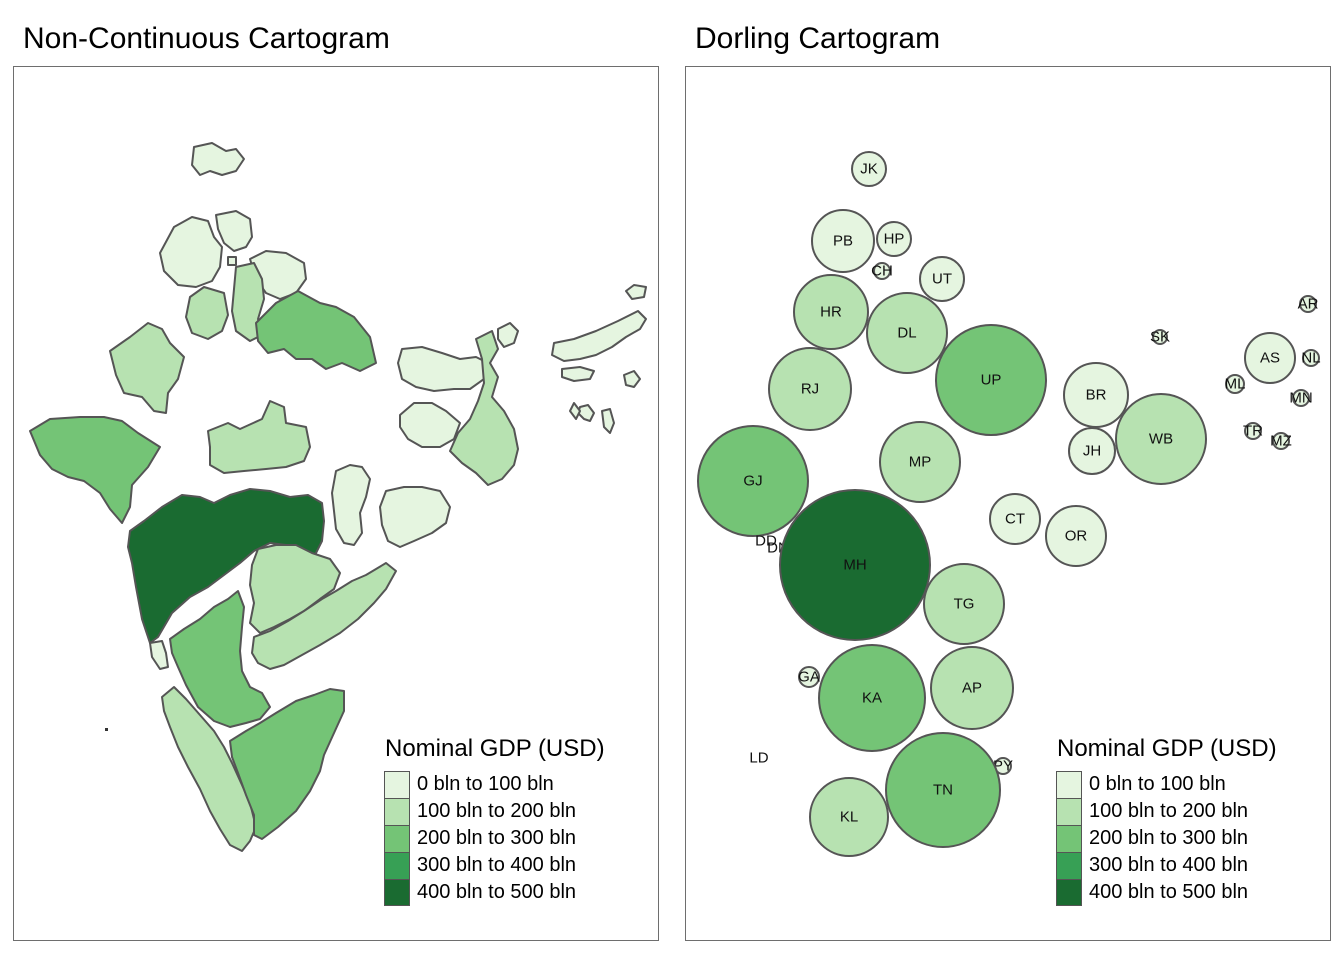 The width and height of the screenshot is (1344, 960). I want to click on state-label-mh: MH, so click(854, 565).